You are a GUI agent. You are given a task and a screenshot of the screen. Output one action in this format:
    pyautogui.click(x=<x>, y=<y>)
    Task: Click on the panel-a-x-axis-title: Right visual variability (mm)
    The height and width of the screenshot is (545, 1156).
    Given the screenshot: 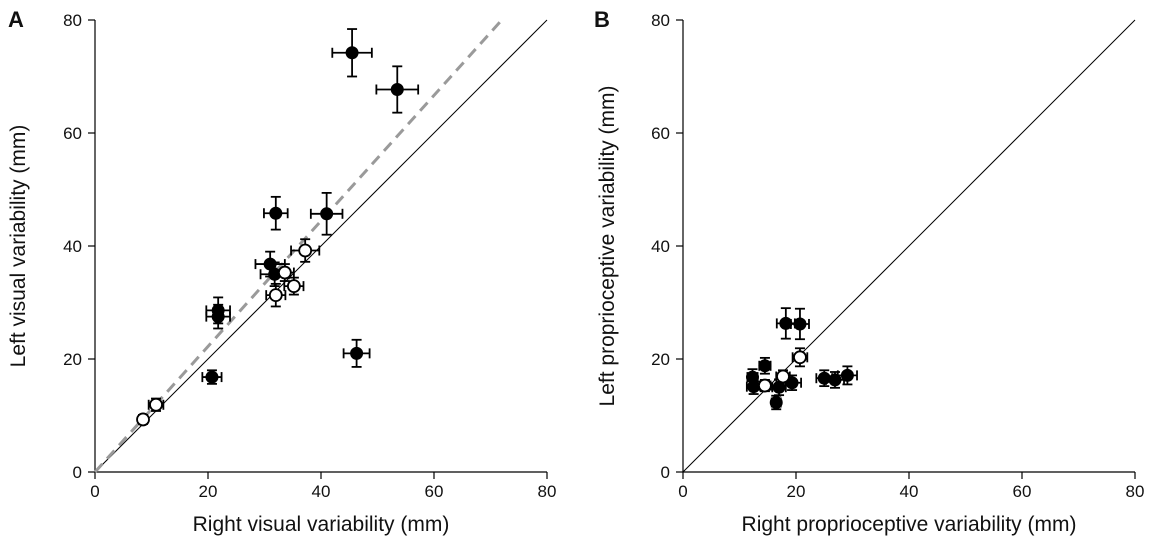 What is the action you would take?
    pyautogui.click(x=321, y=524)
    